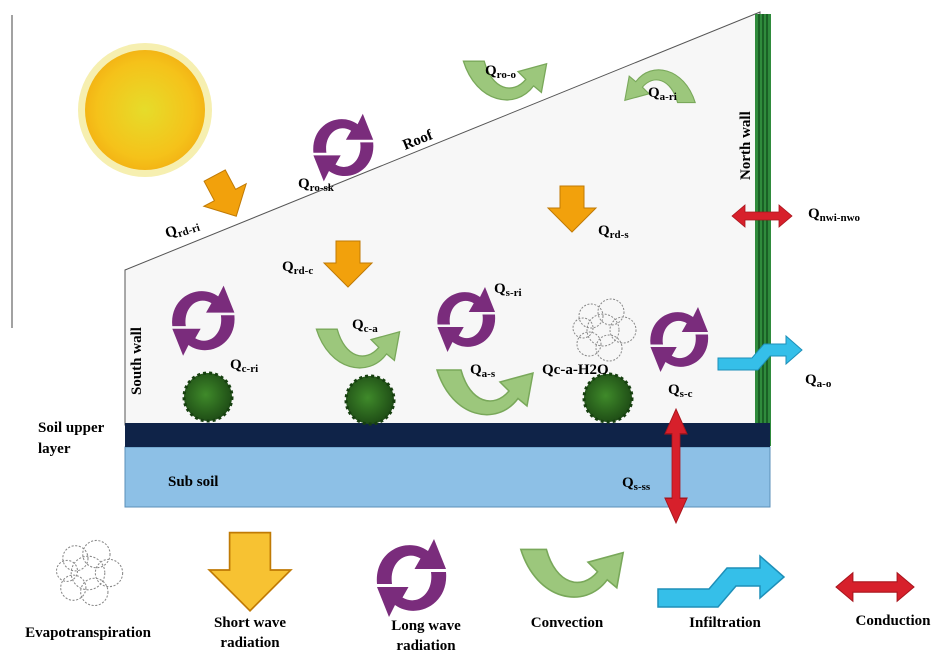  Describe the element at coordinates (322, 188) in the screenshot. I see `flux-subscript: ro-sk` at that location.